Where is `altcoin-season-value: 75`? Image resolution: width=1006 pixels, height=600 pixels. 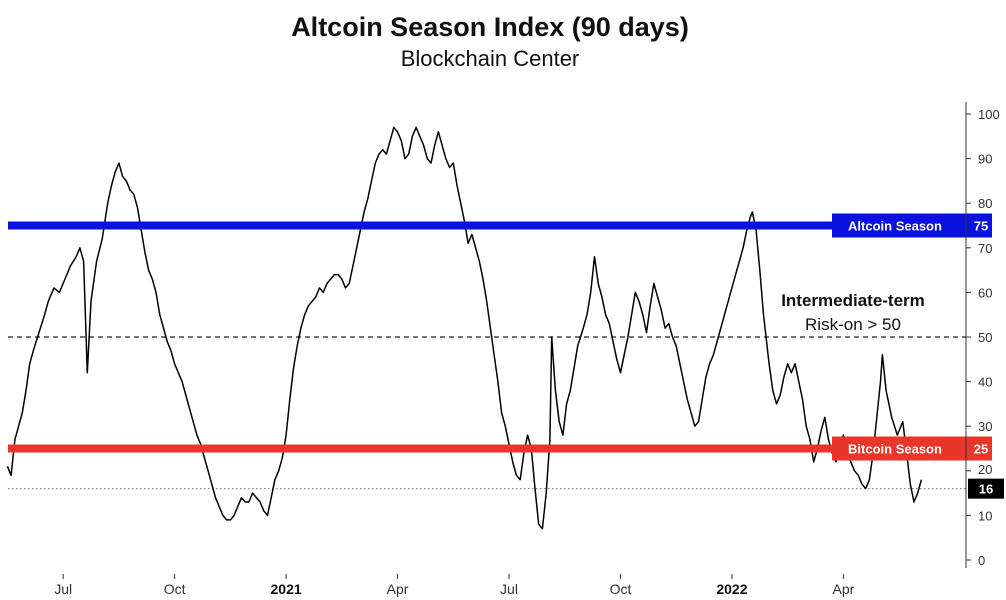
altcoin-season-value: 75 is located at coordinates (981, 226).